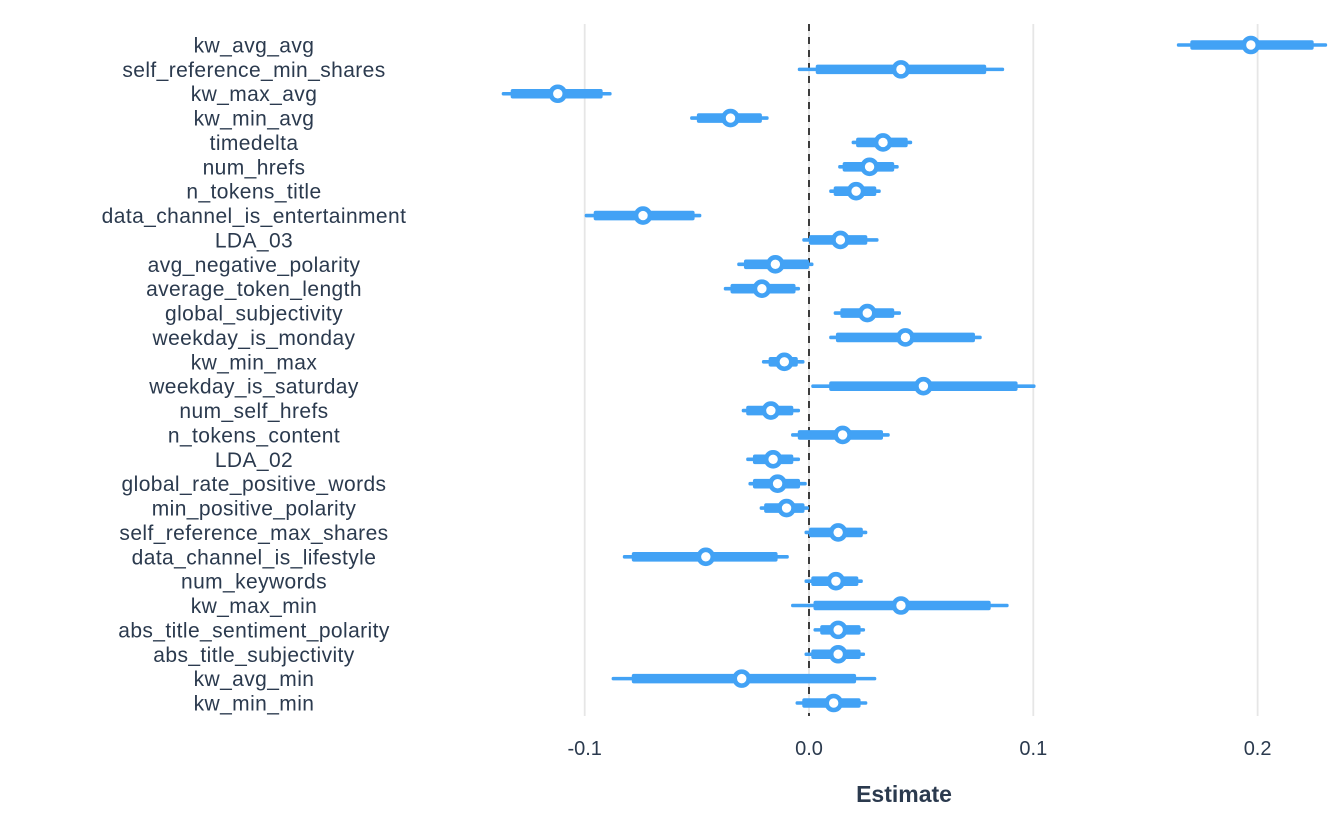 The width and height of the screenshot is (1344, 838). I want to click on coef-row: average_token_length, so click(473, 289).